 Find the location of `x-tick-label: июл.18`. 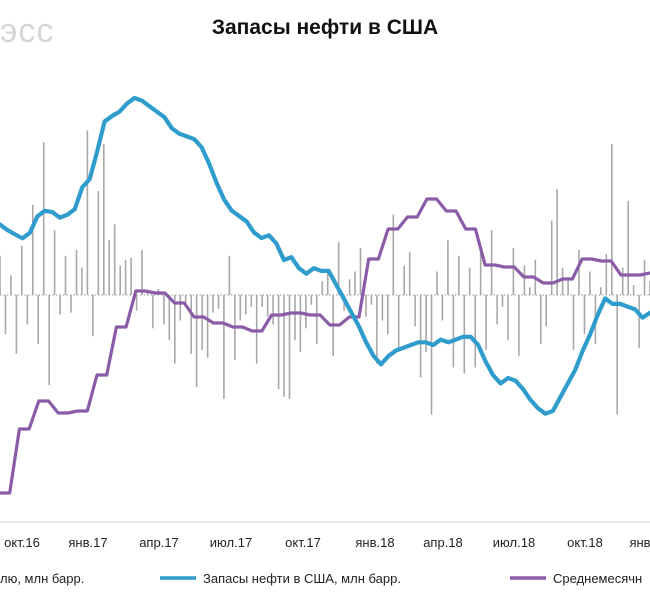

x-tick-label: июл.18 is located at coordinates (514, 542).